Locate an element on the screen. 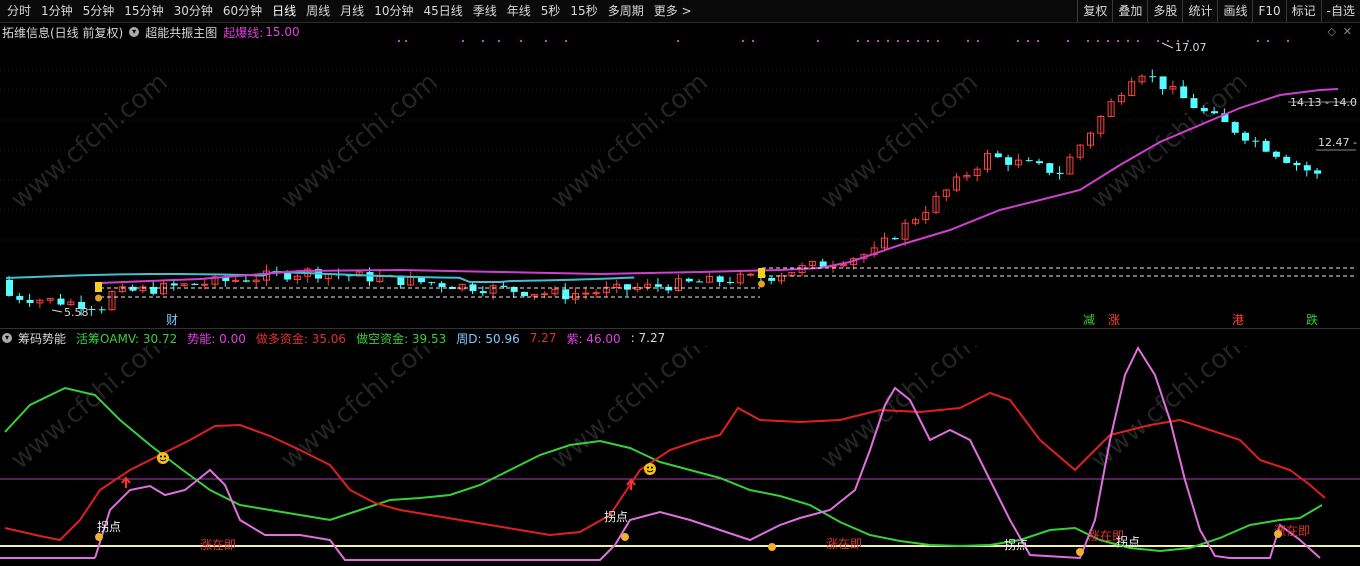 Image resolution: width=1360 pixels, height=566 pixels. pointer-hand-icon is located at coordinates (772, 547).